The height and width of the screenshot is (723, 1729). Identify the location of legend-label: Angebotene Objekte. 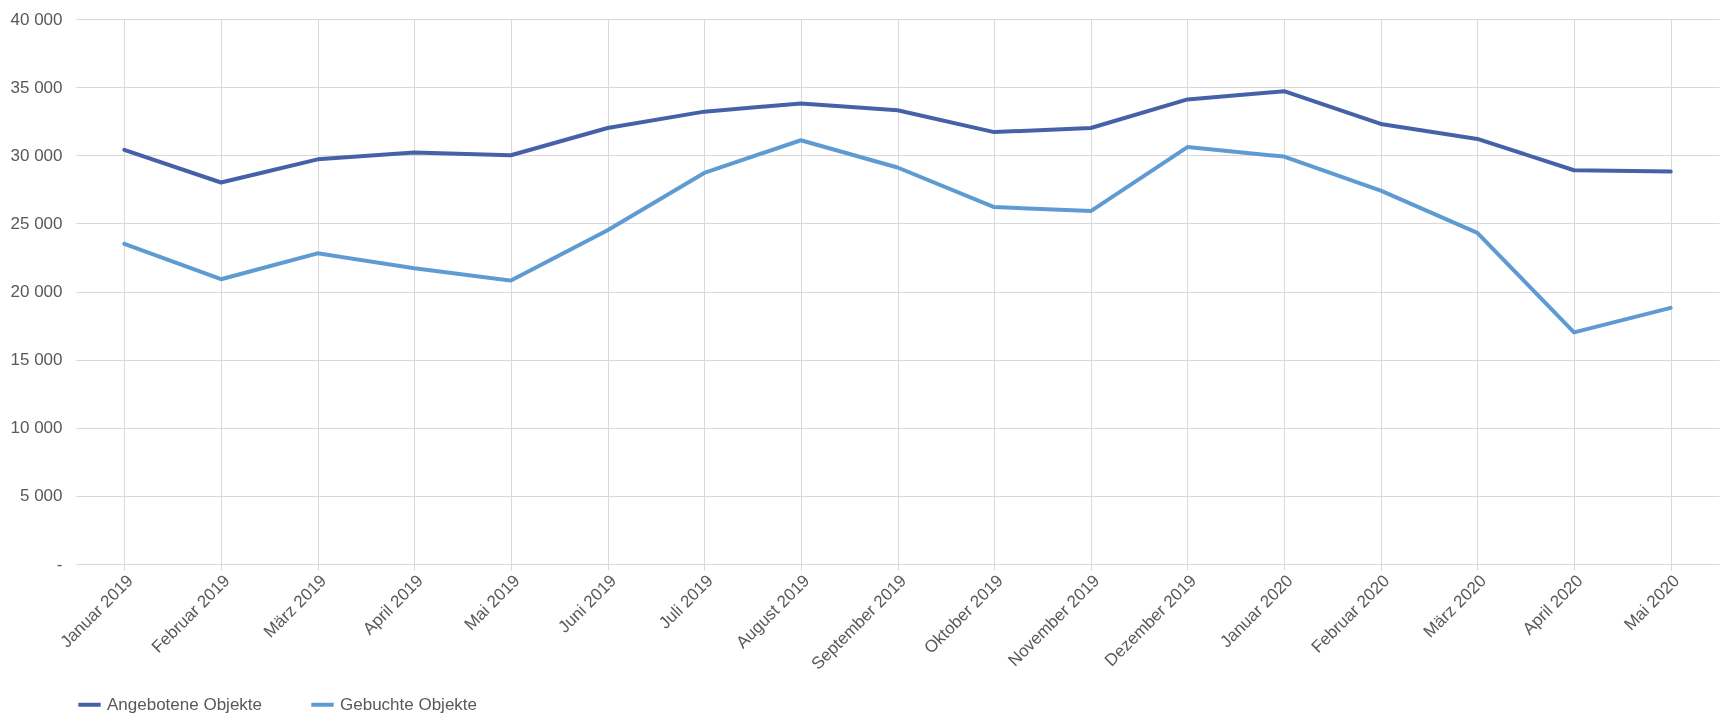
(185, 704).